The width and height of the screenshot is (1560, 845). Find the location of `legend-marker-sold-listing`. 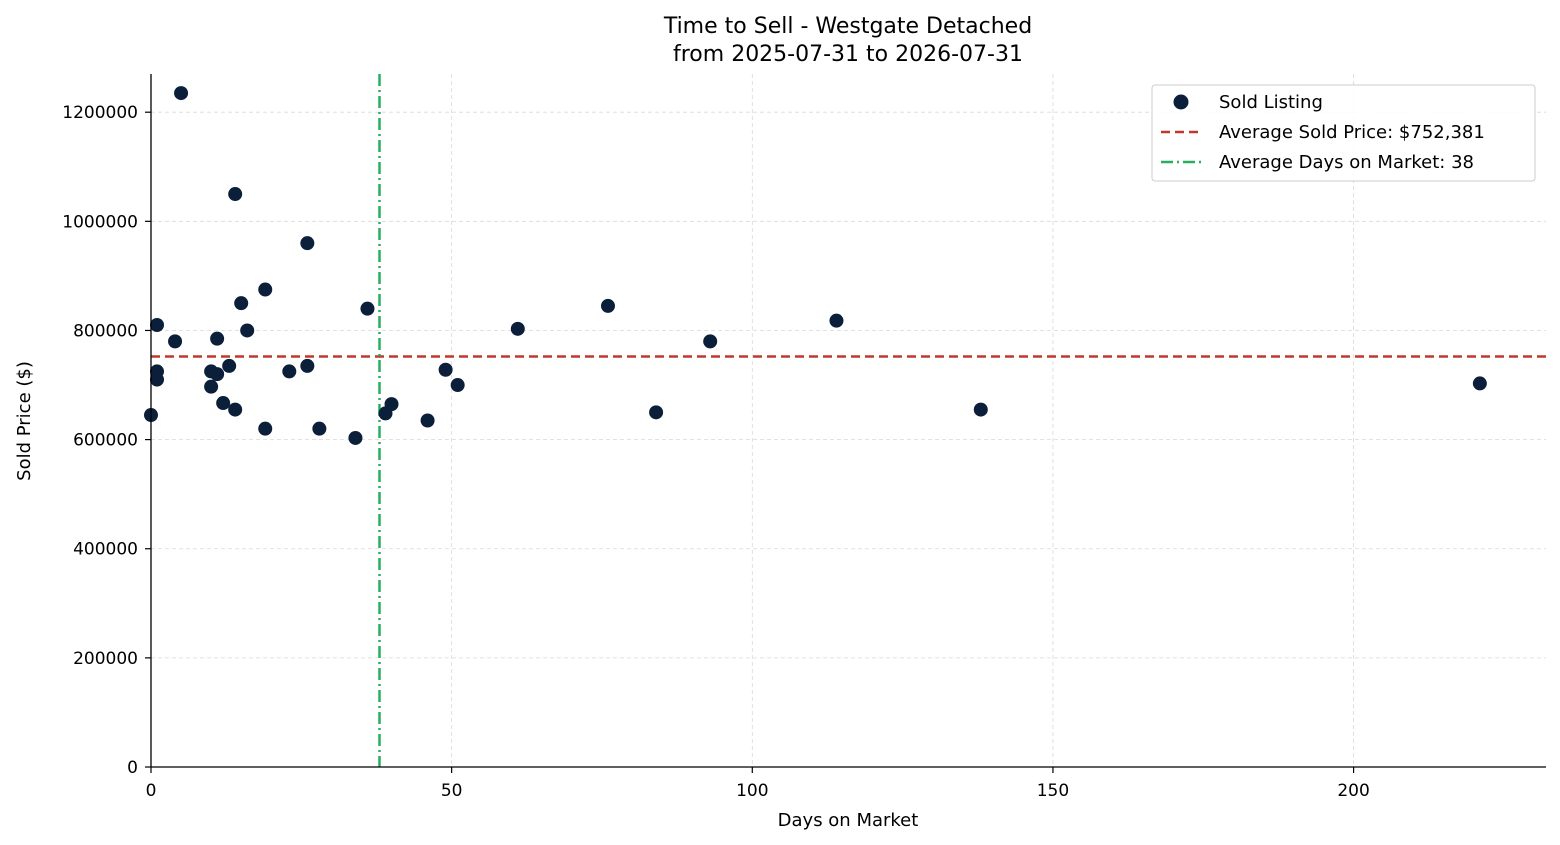

legend-marker-sold-listing is located at coordinates (1181, 102).